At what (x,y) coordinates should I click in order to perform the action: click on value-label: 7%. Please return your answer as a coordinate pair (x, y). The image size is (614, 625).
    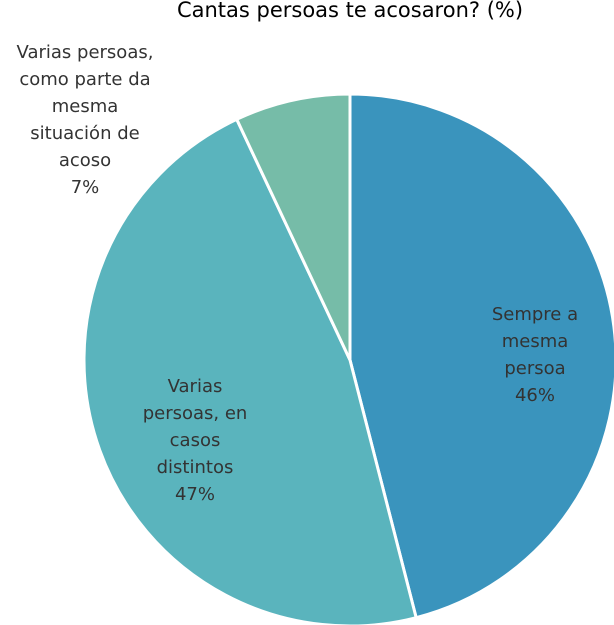
    Looking at the image, I should click on (85, 187).